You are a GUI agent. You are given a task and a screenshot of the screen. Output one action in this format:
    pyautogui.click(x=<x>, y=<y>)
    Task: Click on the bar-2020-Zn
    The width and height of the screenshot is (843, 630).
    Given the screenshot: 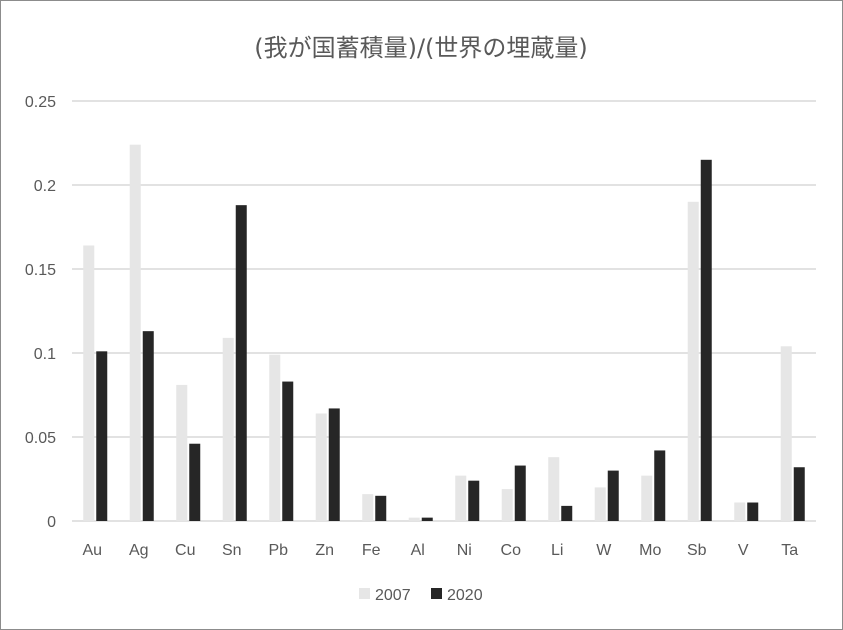 What is the action you would take?
    pyautogui.click(x=334, y=464)
    